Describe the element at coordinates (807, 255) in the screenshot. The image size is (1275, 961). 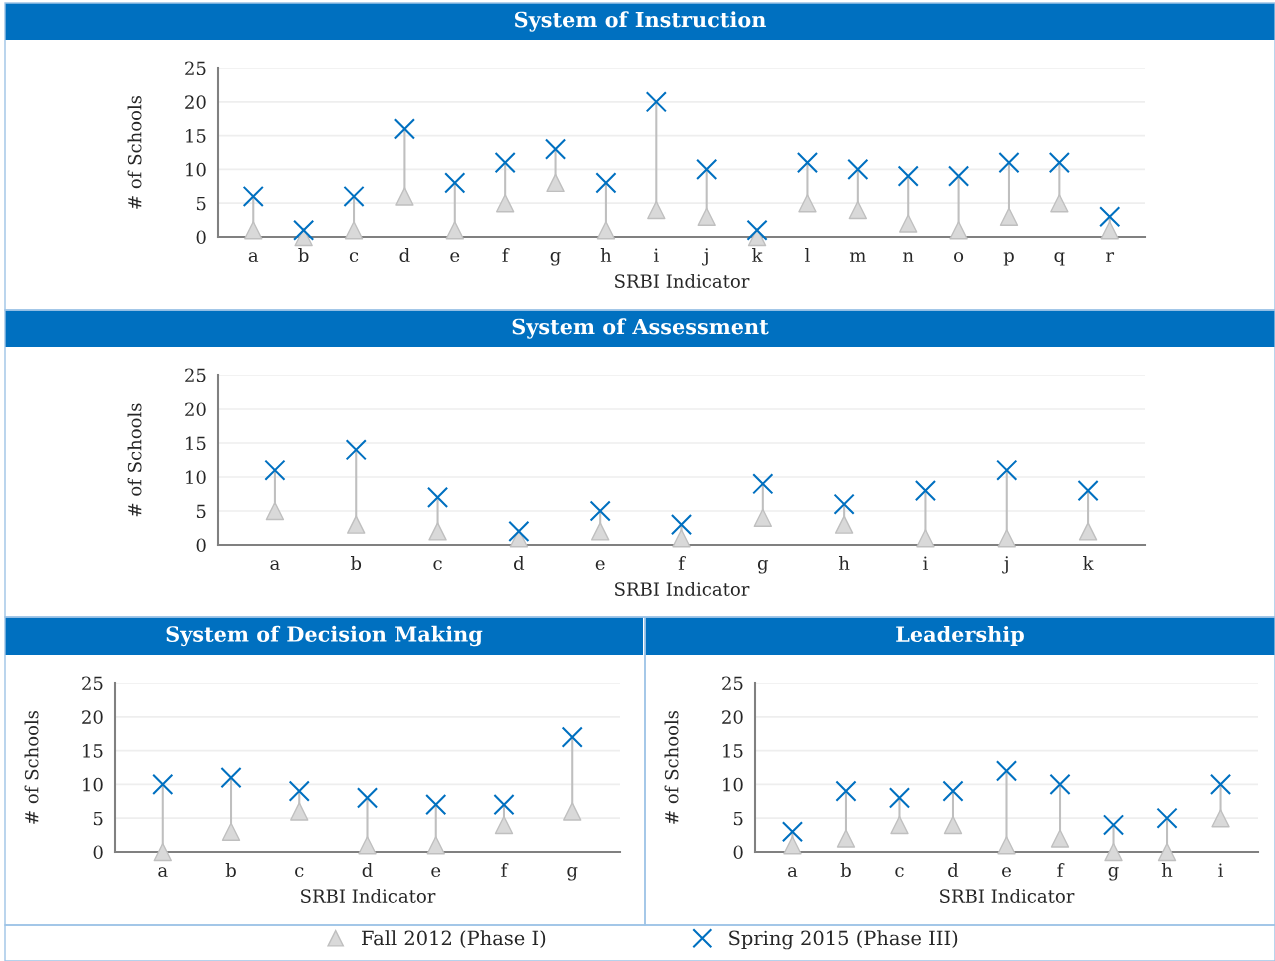
I see `x-tick-label: l` at that location.